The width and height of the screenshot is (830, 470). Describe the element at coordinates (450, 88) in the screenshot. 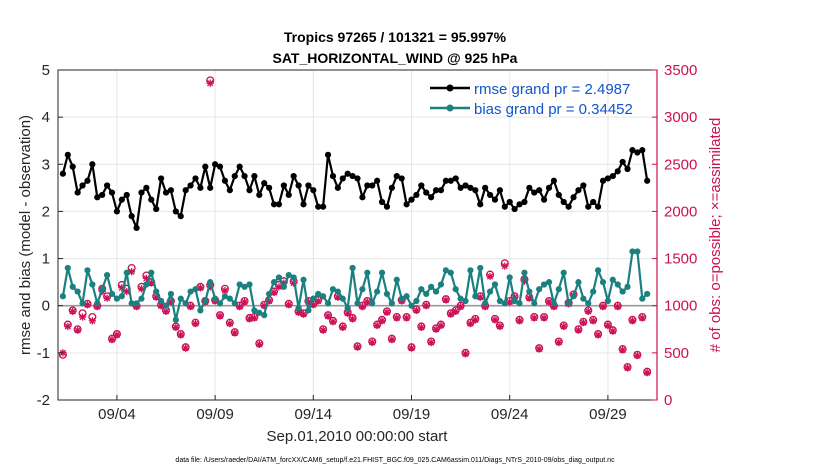

I see `legend-rmse-marker` at that location.